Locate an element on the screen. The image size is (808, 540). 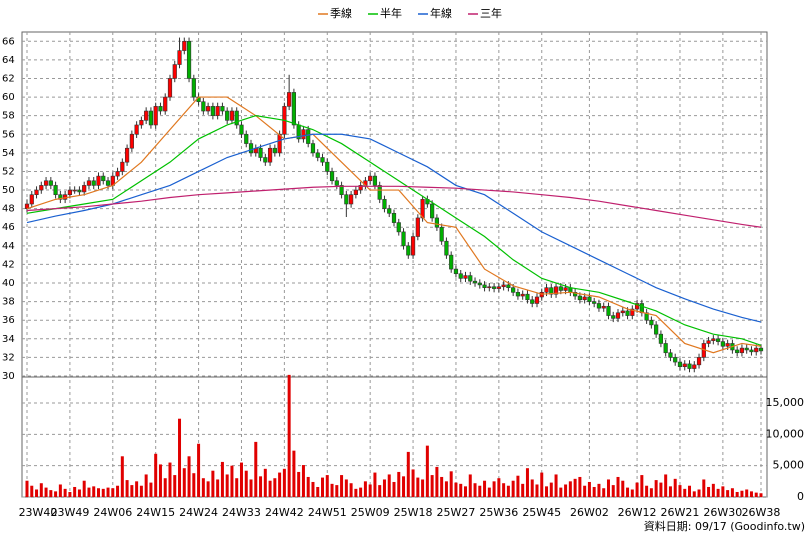
y-tick-label: 60 is located at coordinates (8, 97).